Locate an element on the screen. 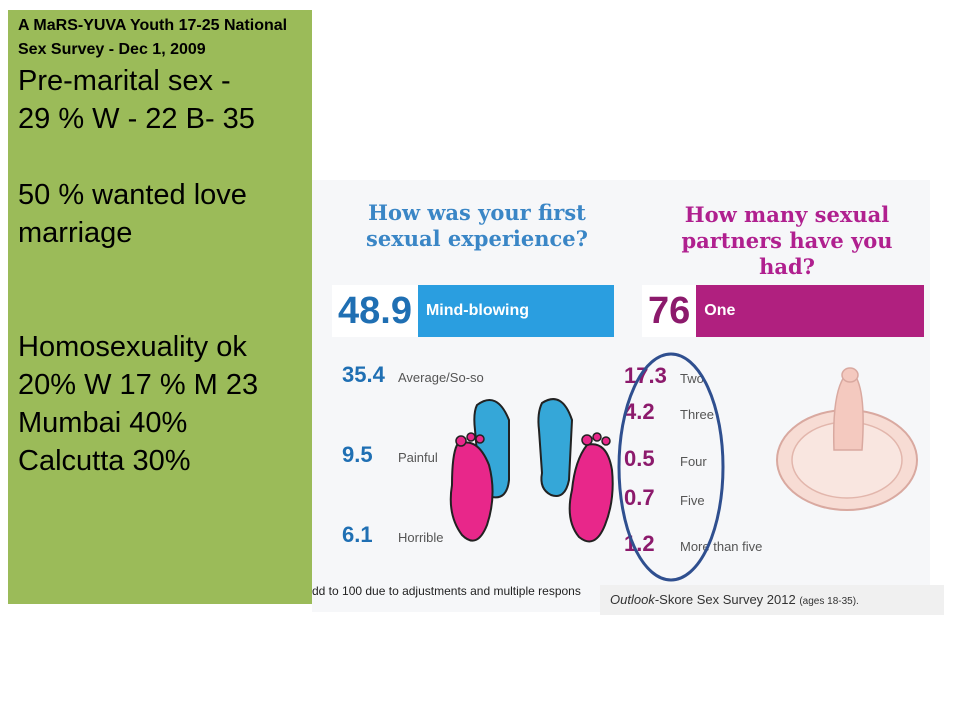  one-partner-value: 76 is located at coordinates (669, 311).